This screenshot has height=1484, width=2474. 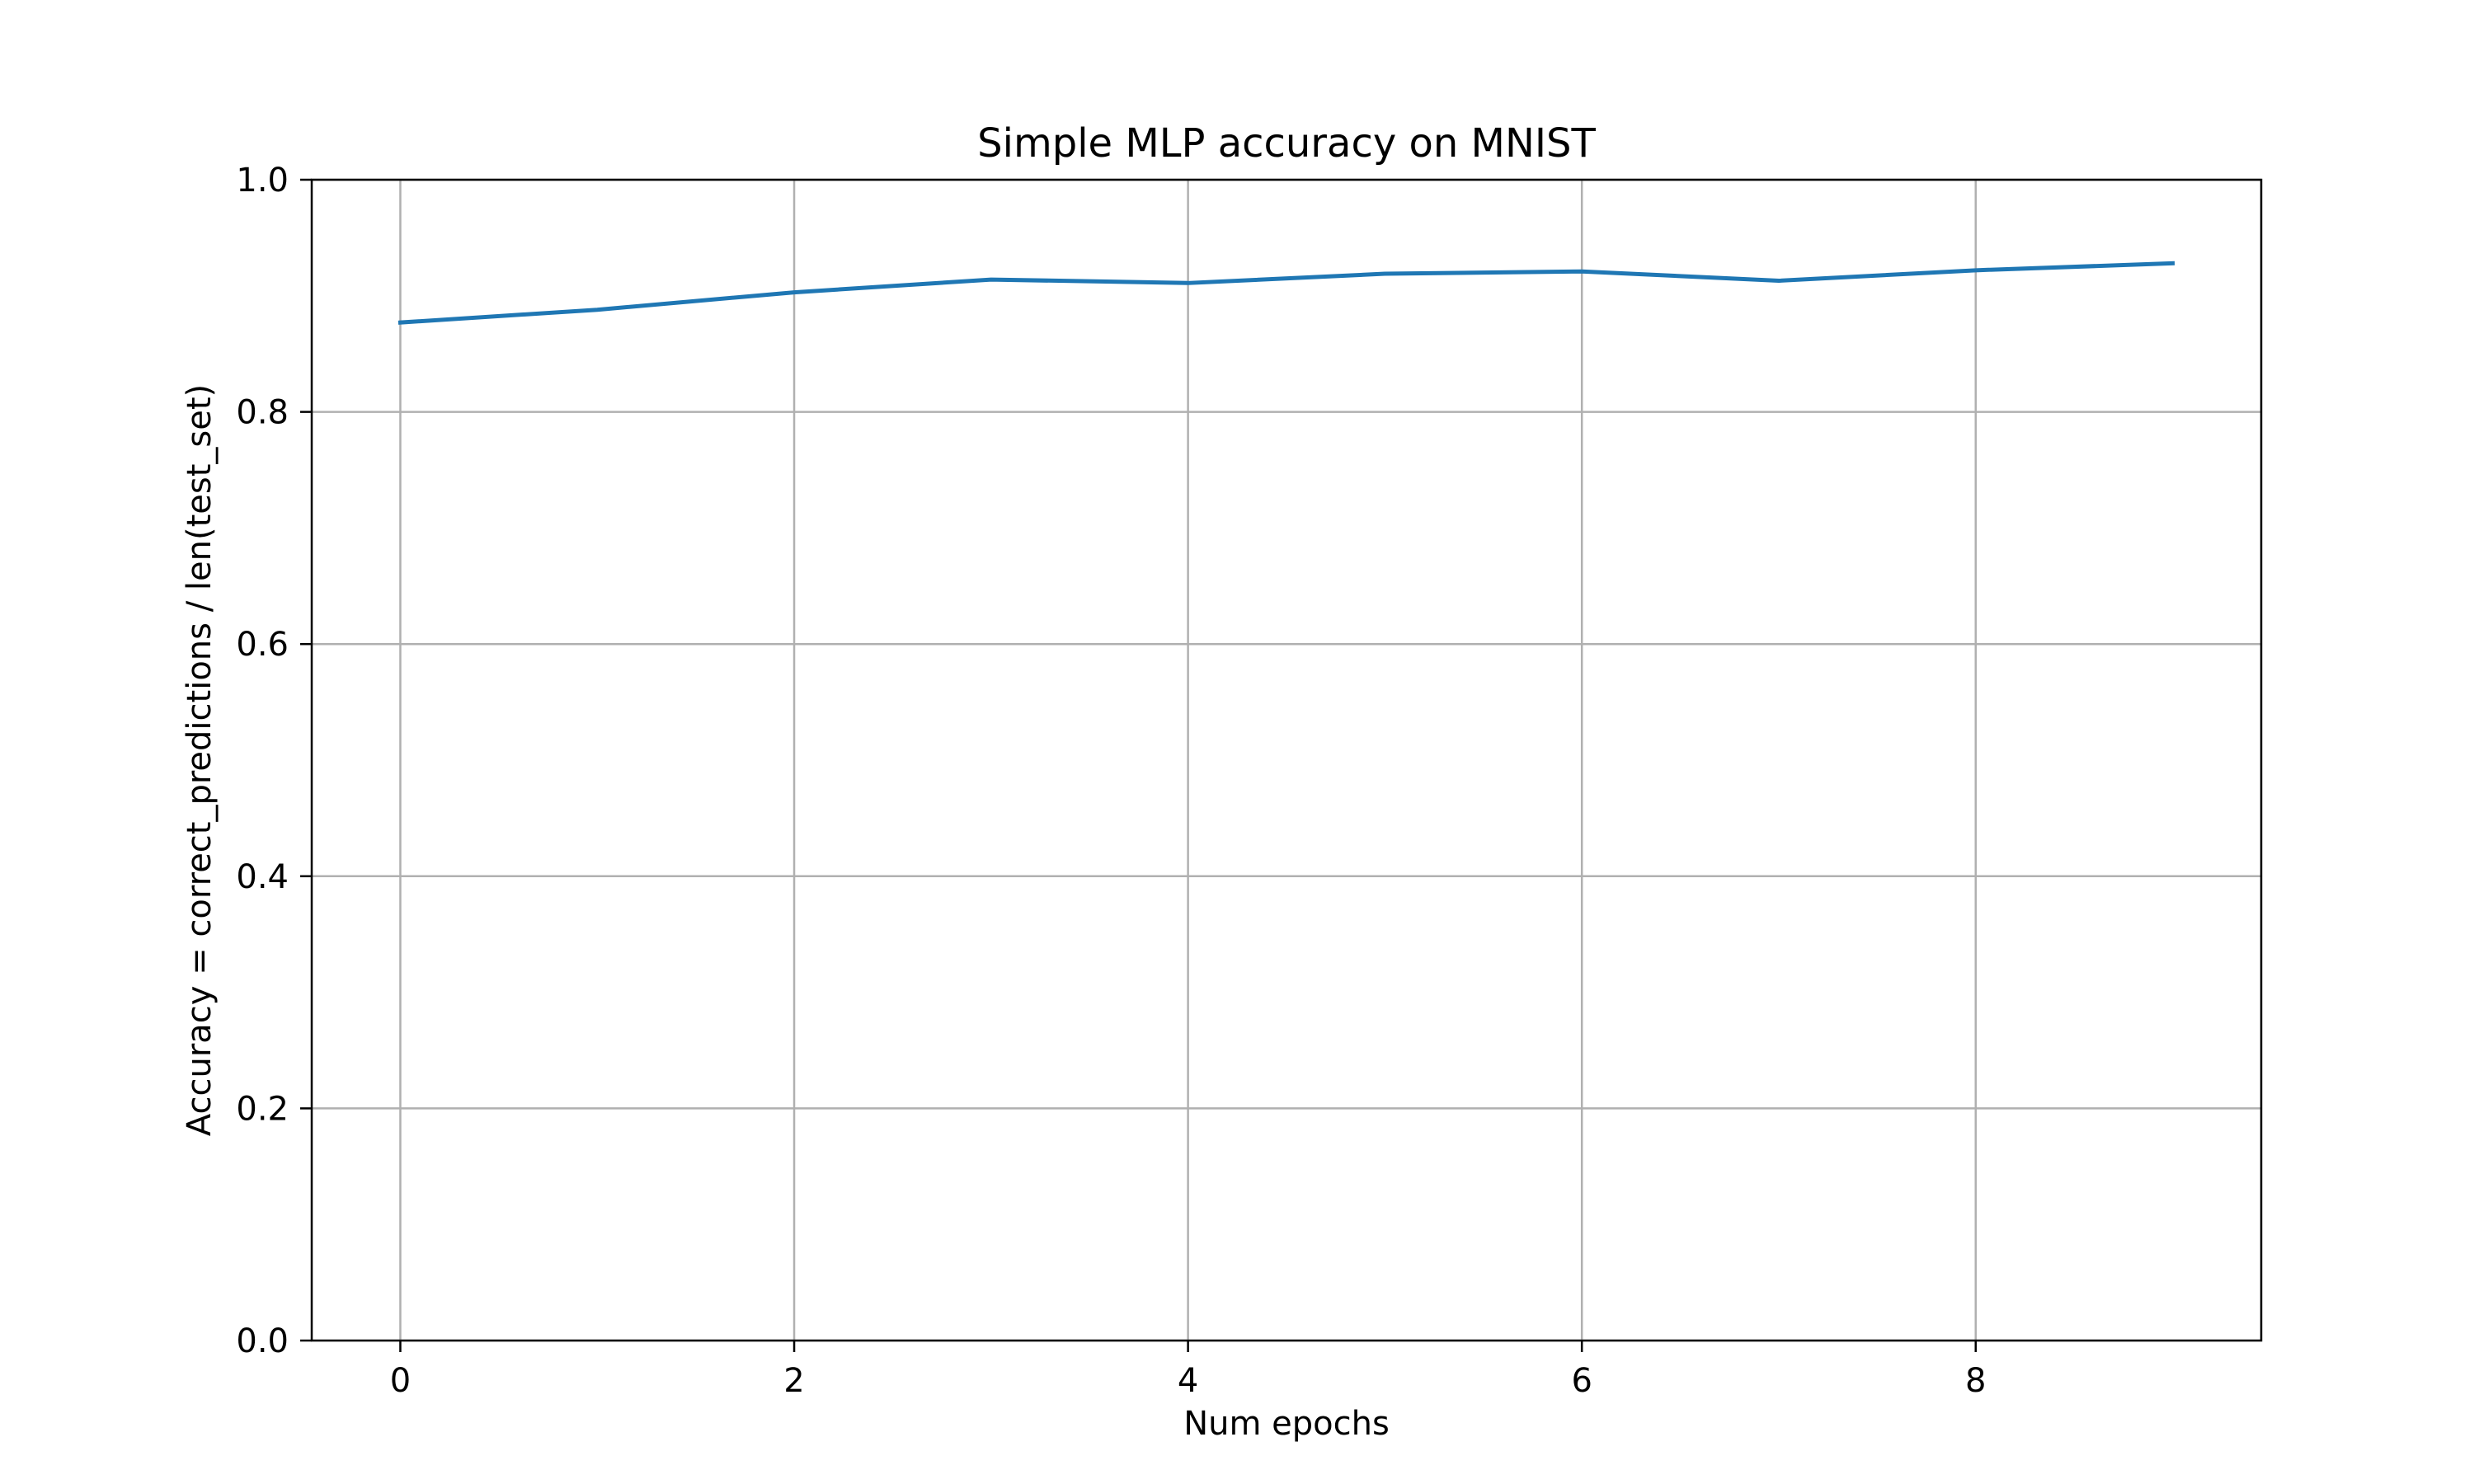 What do you see at coordinates (793, 1381) in the screenshot?
I see `x-tick-label: 2` at bounding box center [793, 1381].